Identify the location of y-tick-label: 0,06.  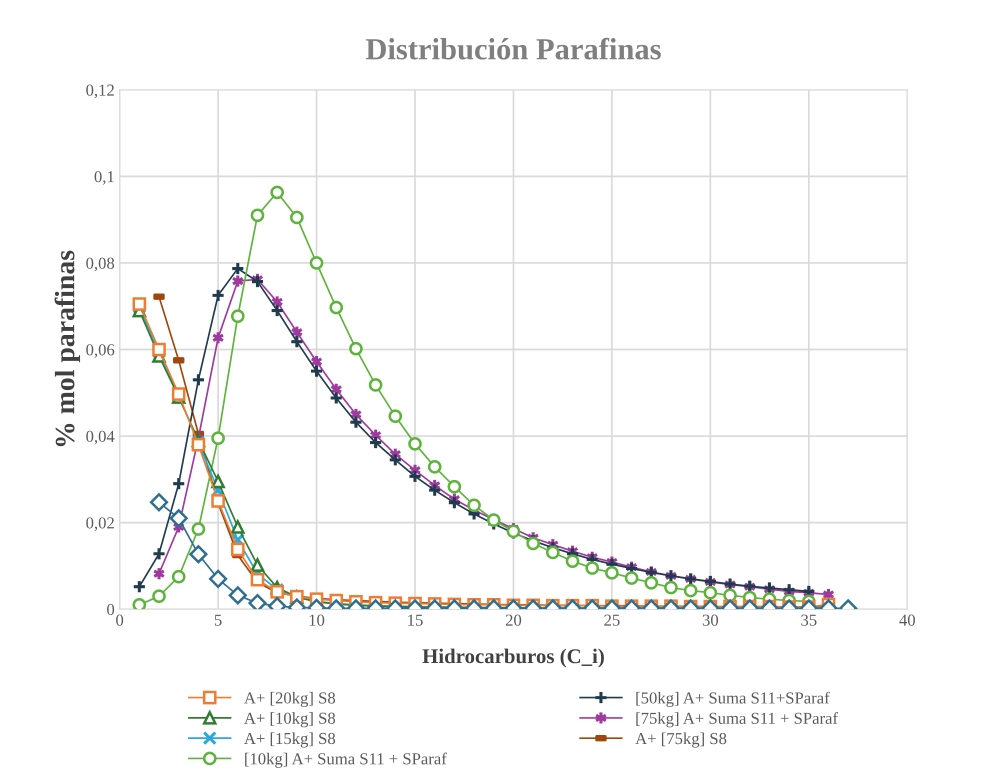
(100, 351).